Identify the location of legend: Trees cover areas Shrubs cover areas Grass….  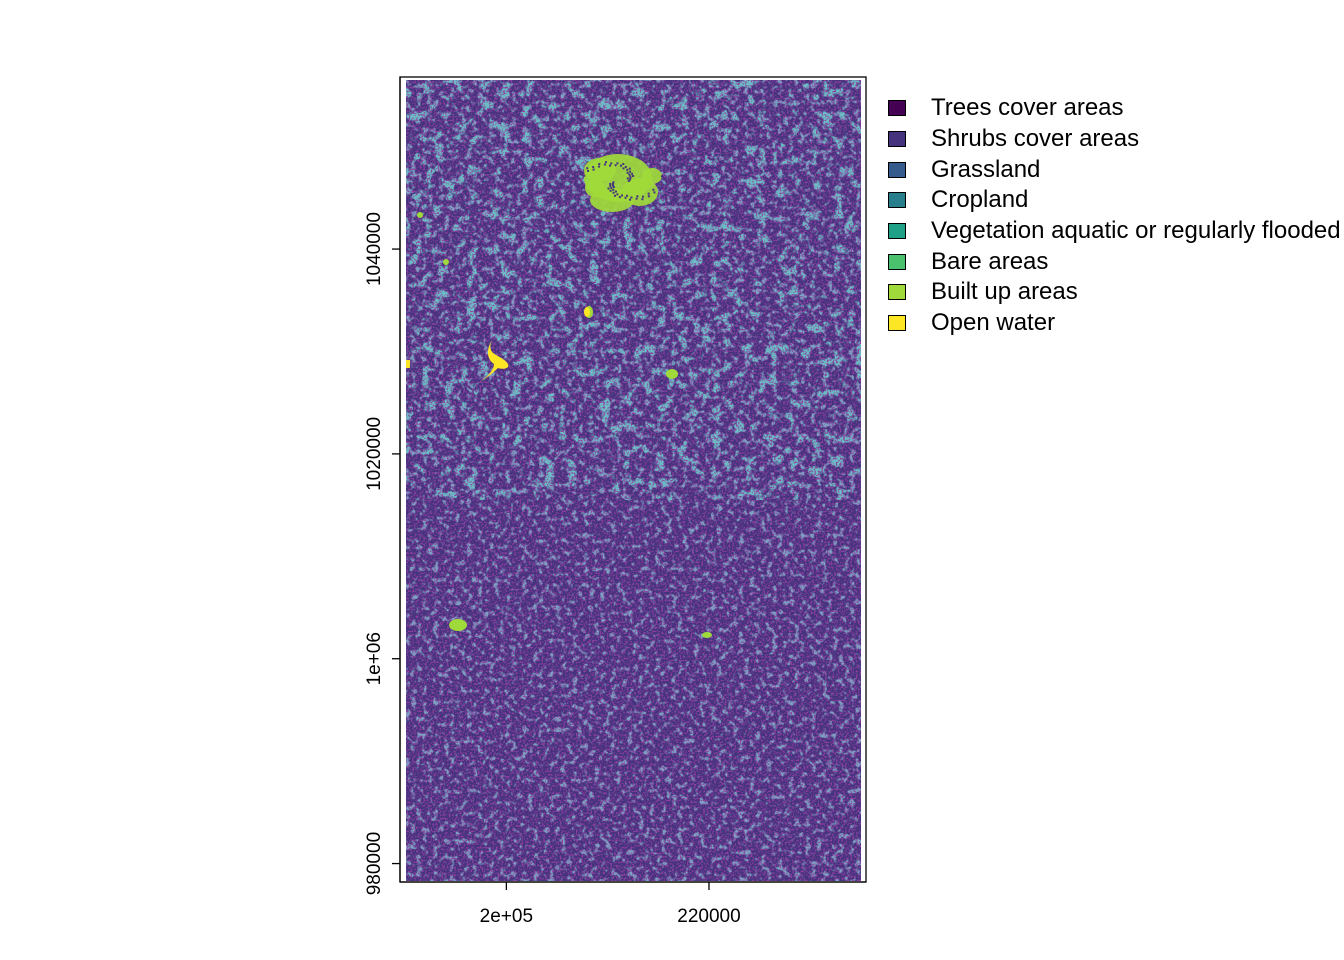
(1116, 216).